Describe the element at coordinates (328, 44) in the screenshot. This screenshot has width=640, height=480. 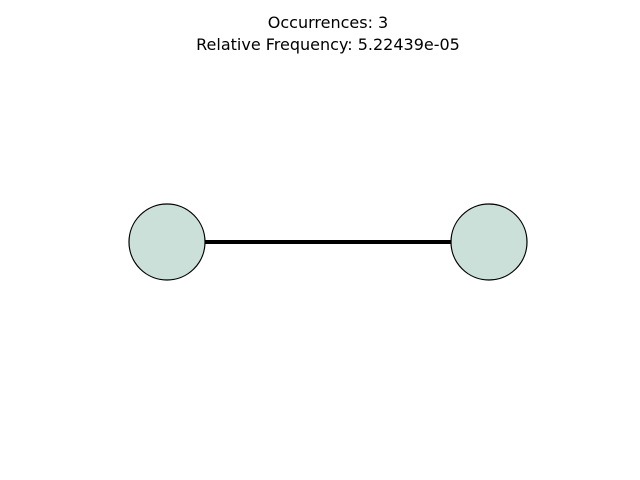
I see `title-line-relative-frequency: Relative Frequency: 5.22439e-05` at that location.